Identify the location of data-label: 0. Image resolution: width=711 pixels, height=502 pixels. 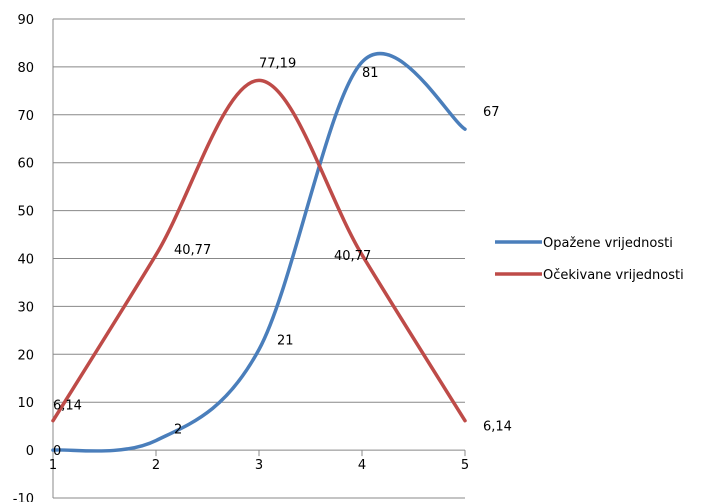
(57, 451).